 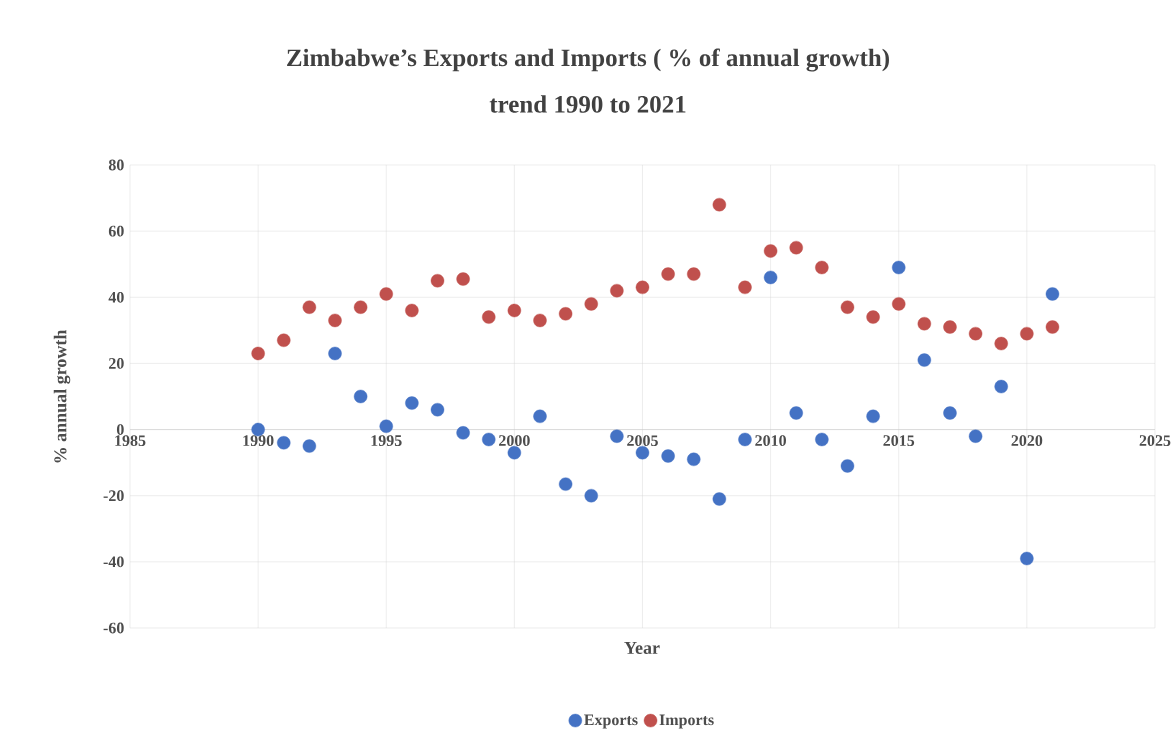 What do you see at coordinates (770, 441) in the screenshot?
I see `x-tick-label: 2010` at bounding box center [770, 441].